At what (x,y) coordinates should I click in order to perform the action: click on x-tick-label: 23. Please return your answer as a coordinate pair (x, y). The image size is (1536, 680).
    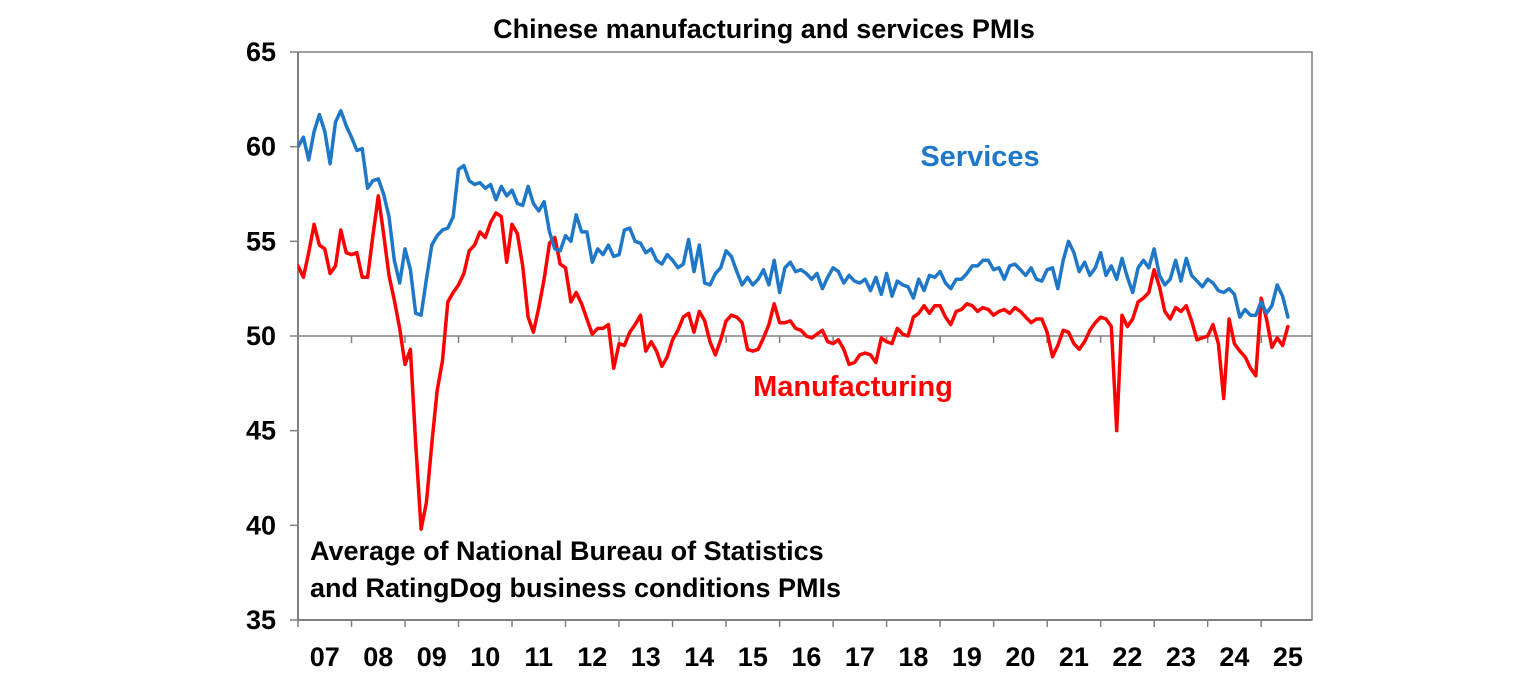
    Looking at the image, I should click on (1181, 657).